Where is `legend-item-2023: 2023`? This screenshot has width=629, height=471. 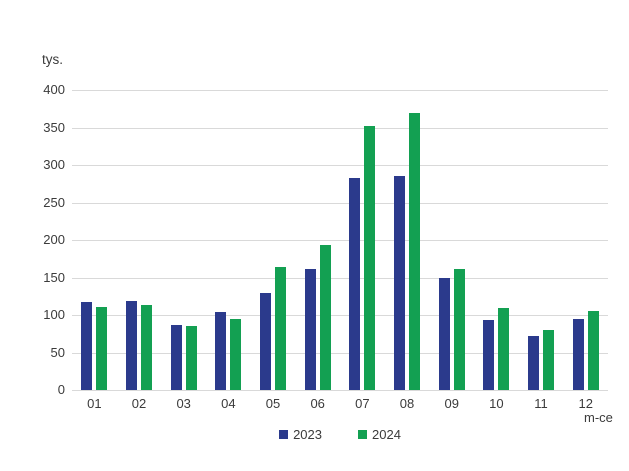
legend-item-2023: 2023 is located at coordinates (300, 434).